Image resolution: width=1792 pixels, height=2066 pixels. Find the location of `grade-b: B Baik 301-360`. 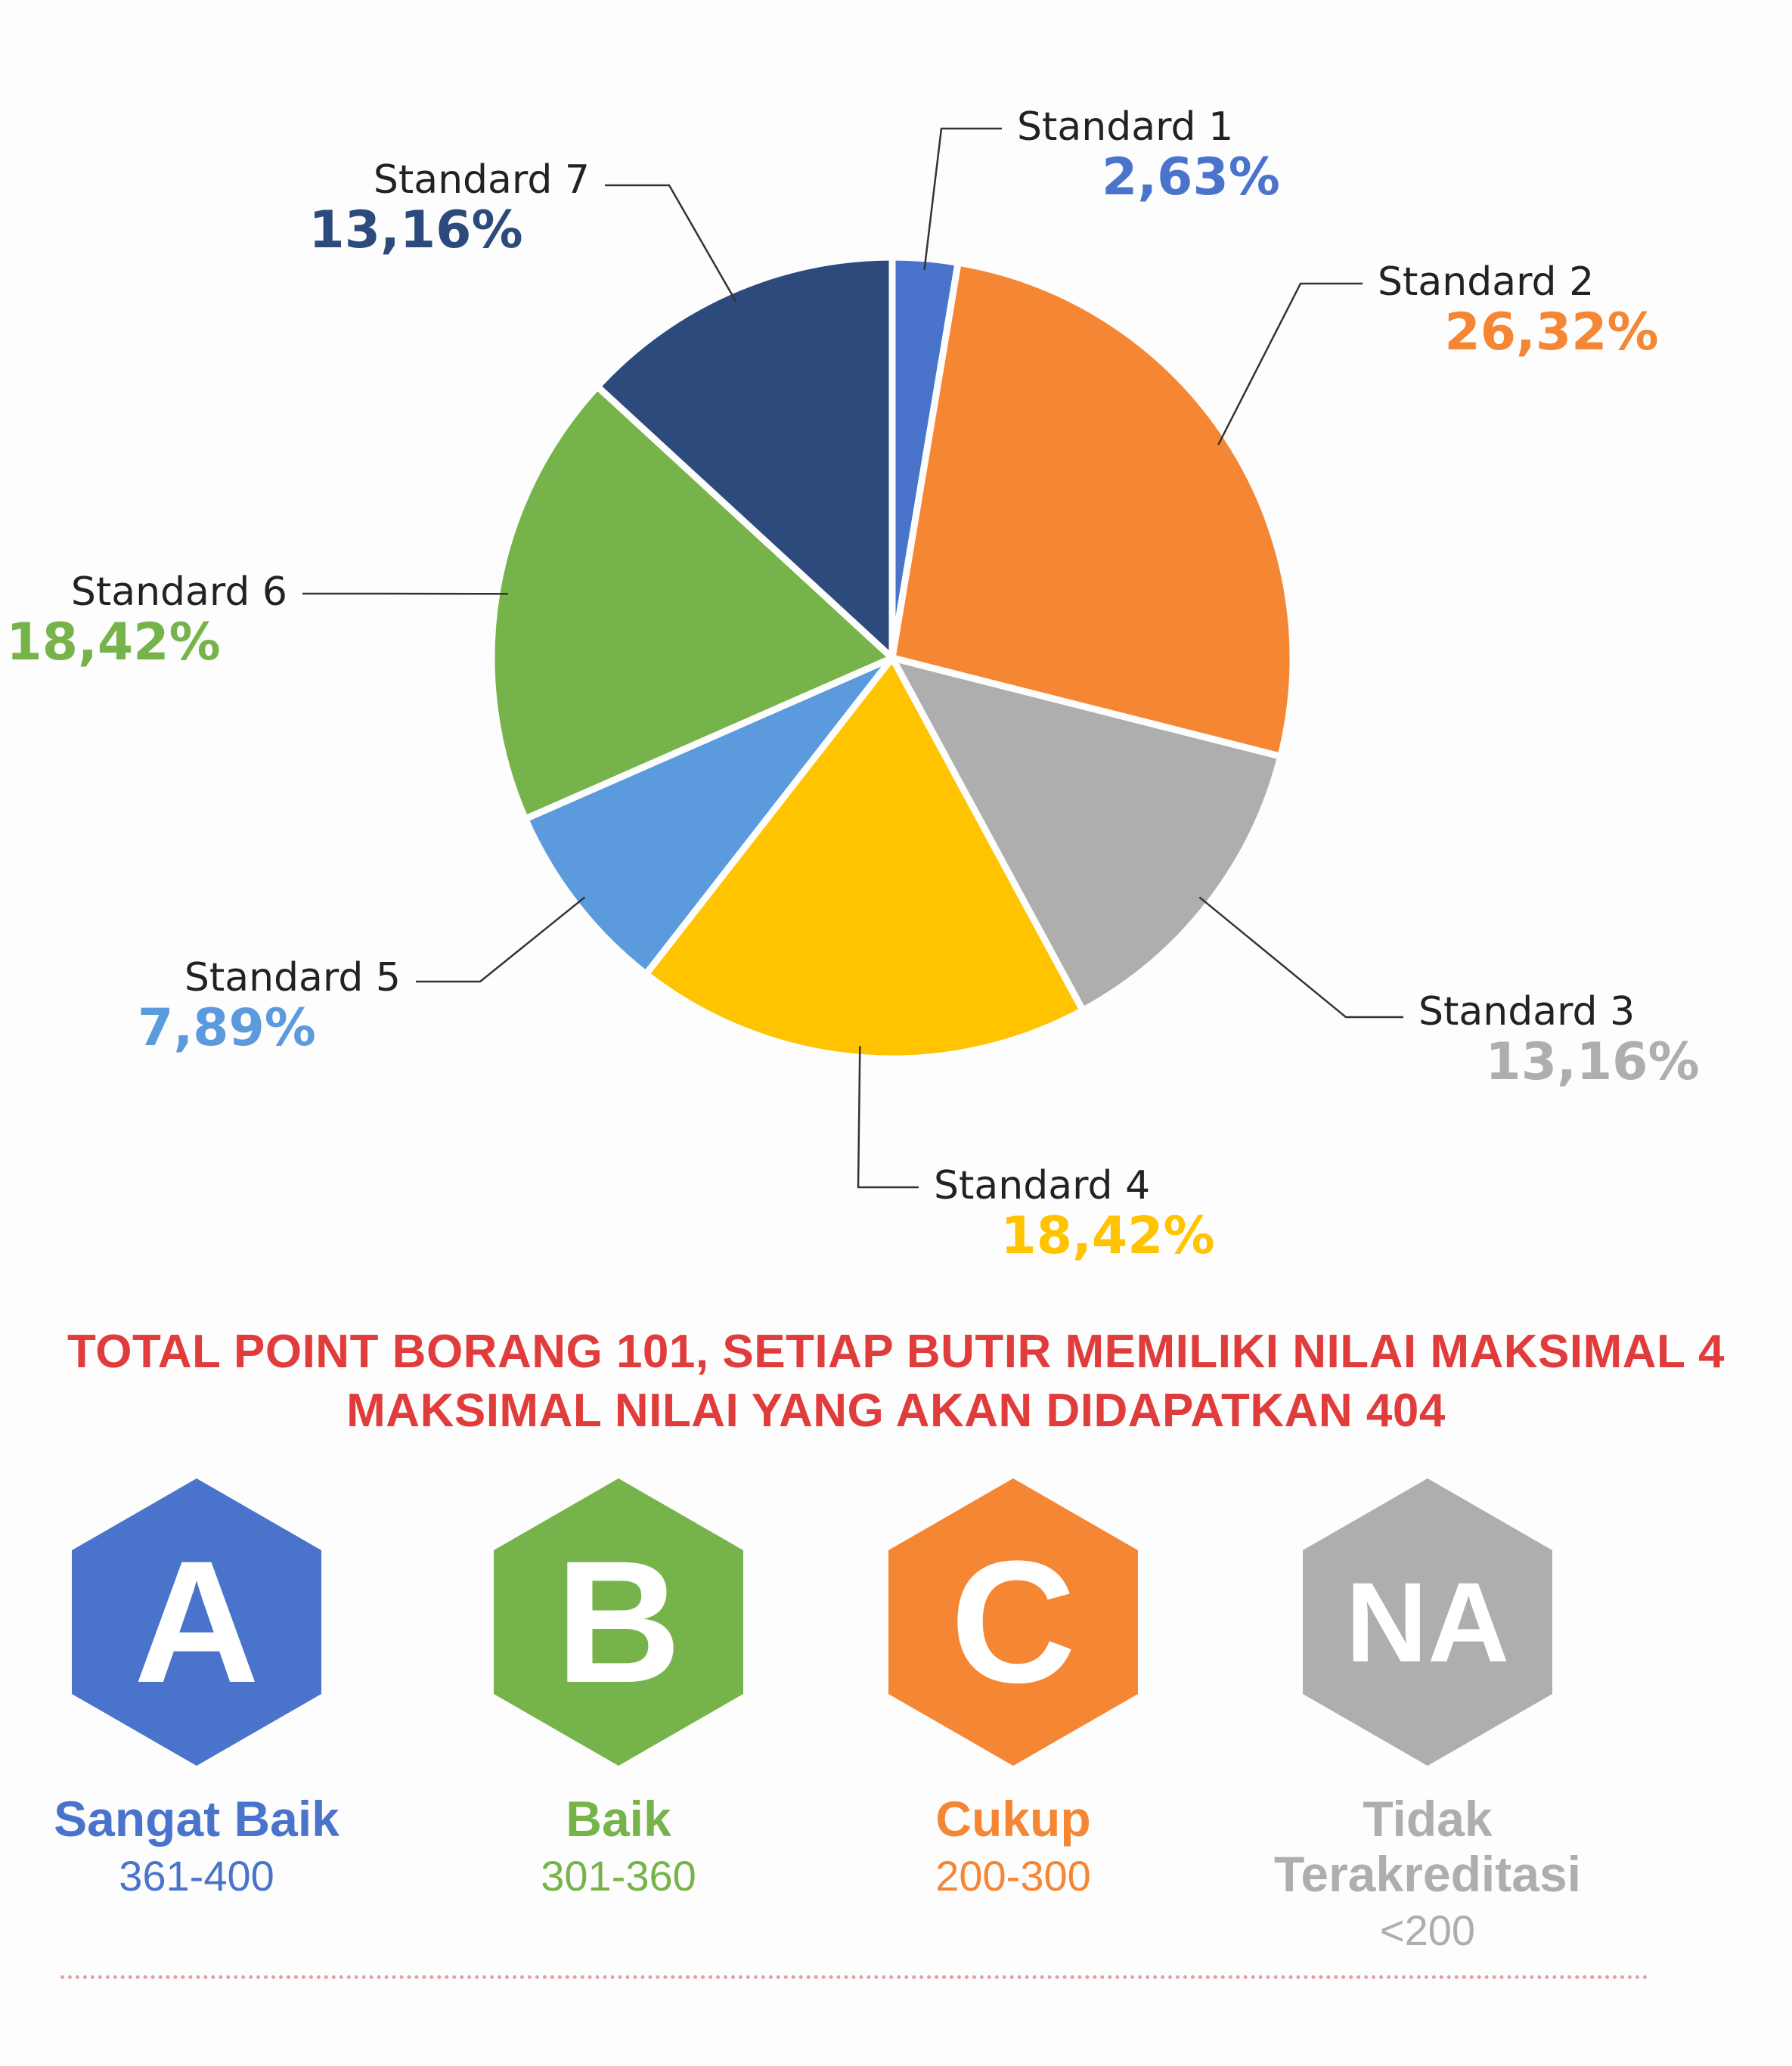

grade-b: B Baik 301-360 is located at coordinates (618, 1688).